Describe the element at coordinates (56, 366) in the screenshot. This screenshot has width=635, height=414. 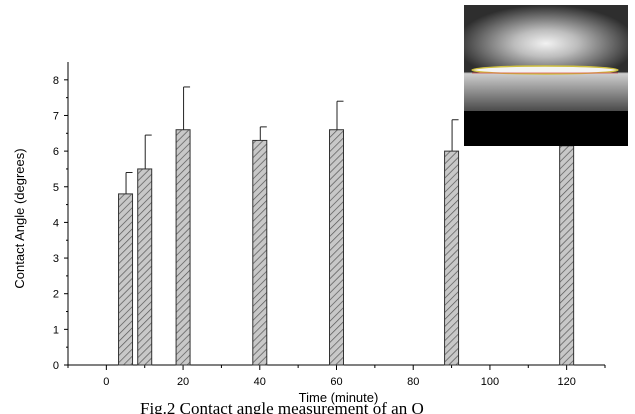
I see `y-tick-label: 0` at that location.